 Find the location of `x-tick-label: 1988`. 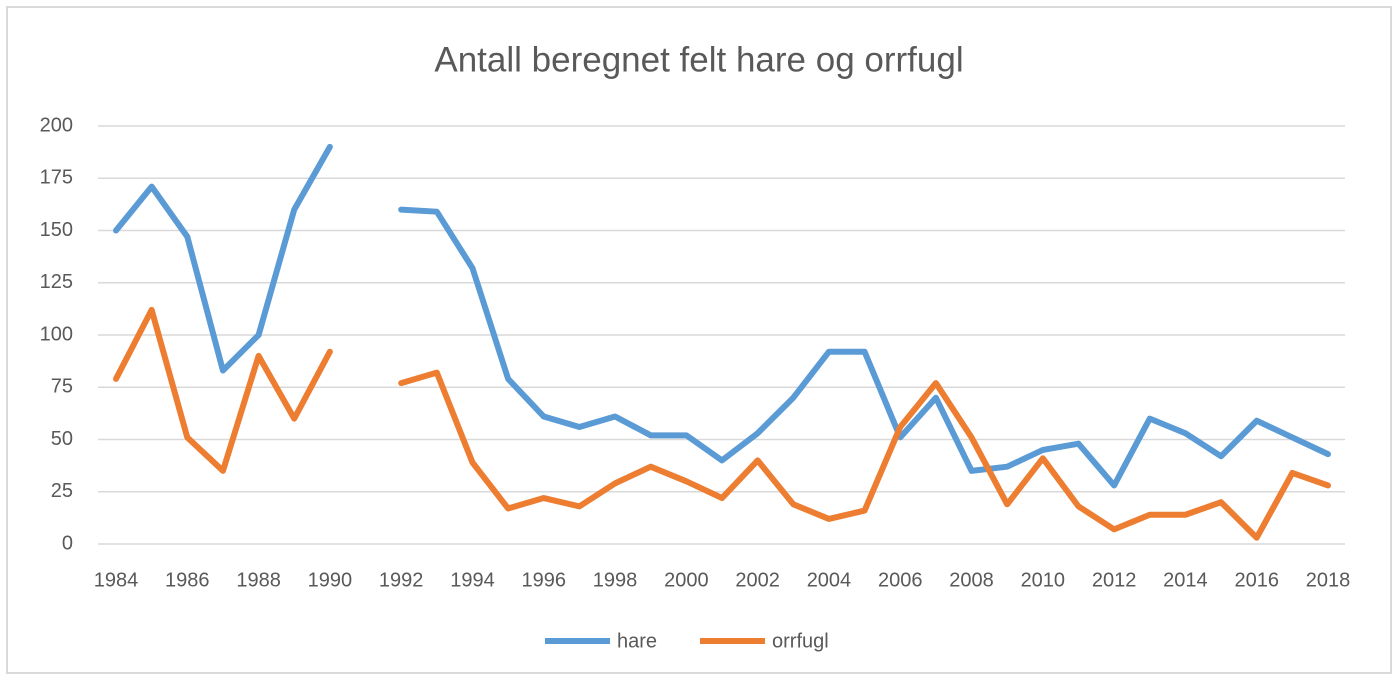

x-tick-label: 1988 is located at coordinates (258, 580).